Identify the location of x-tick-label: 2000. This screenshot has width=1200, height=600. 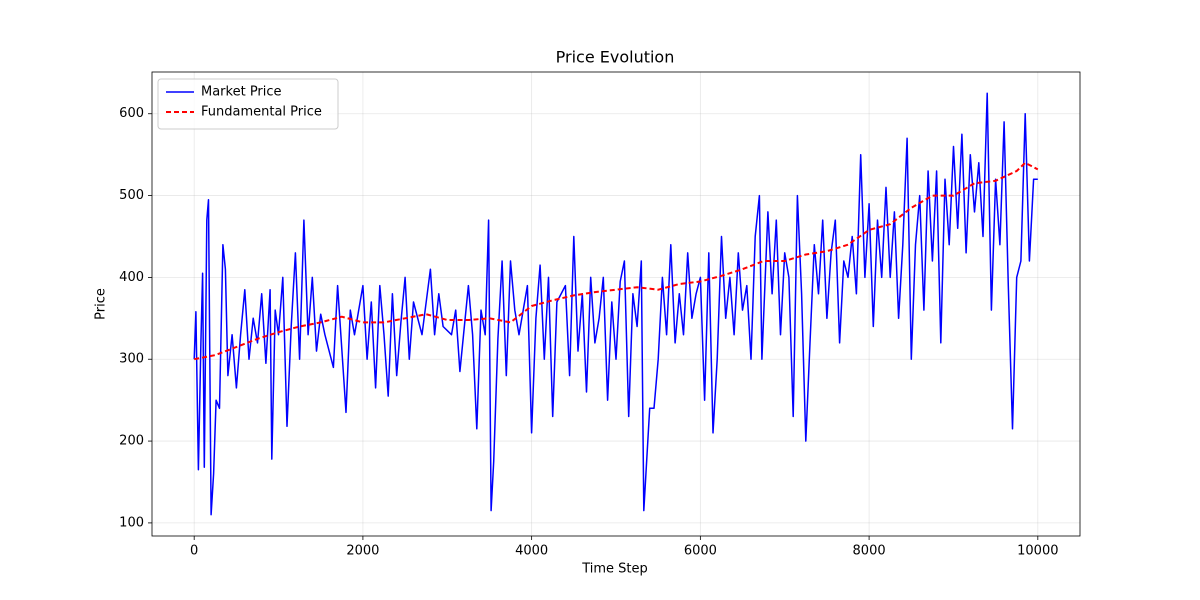
(362, 551).